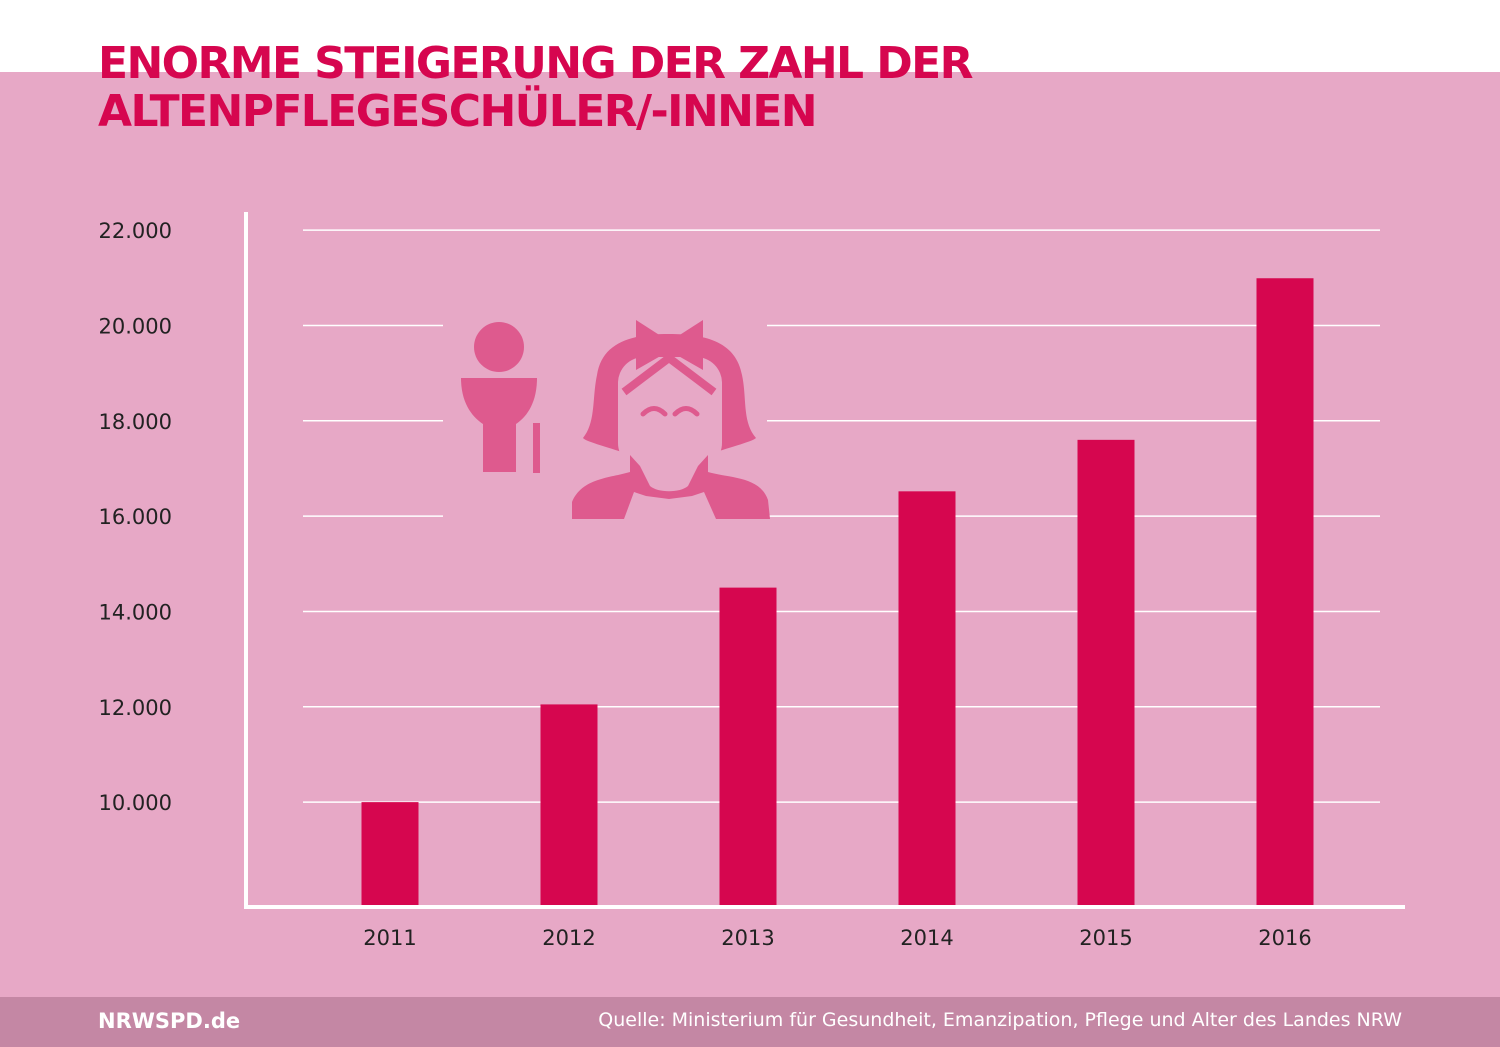  I want to click on x-tick-label: 2015, so click(1105, 938).